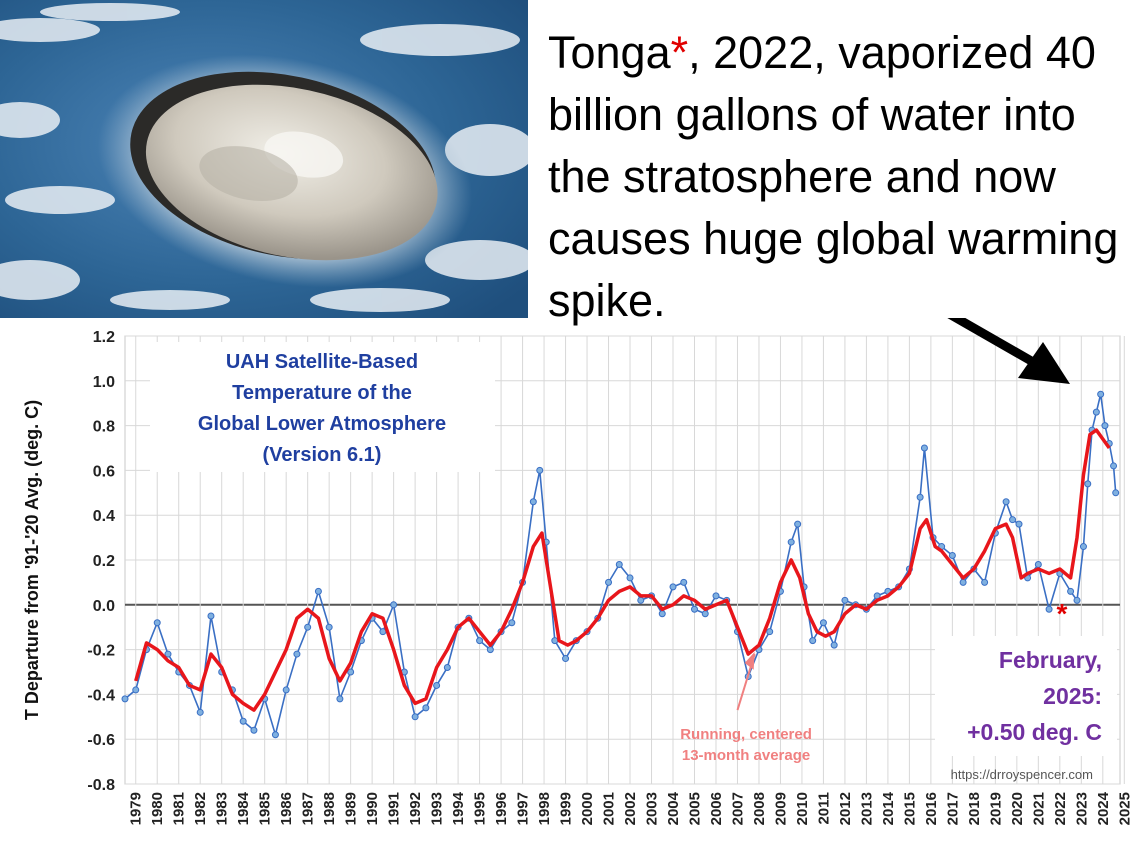 This screenshot has width=1146, height=860. What do you see at coordinates (329, 808) in the screenshot?
I see `x-tick-label: 1988` at bounding box center [329, 808].